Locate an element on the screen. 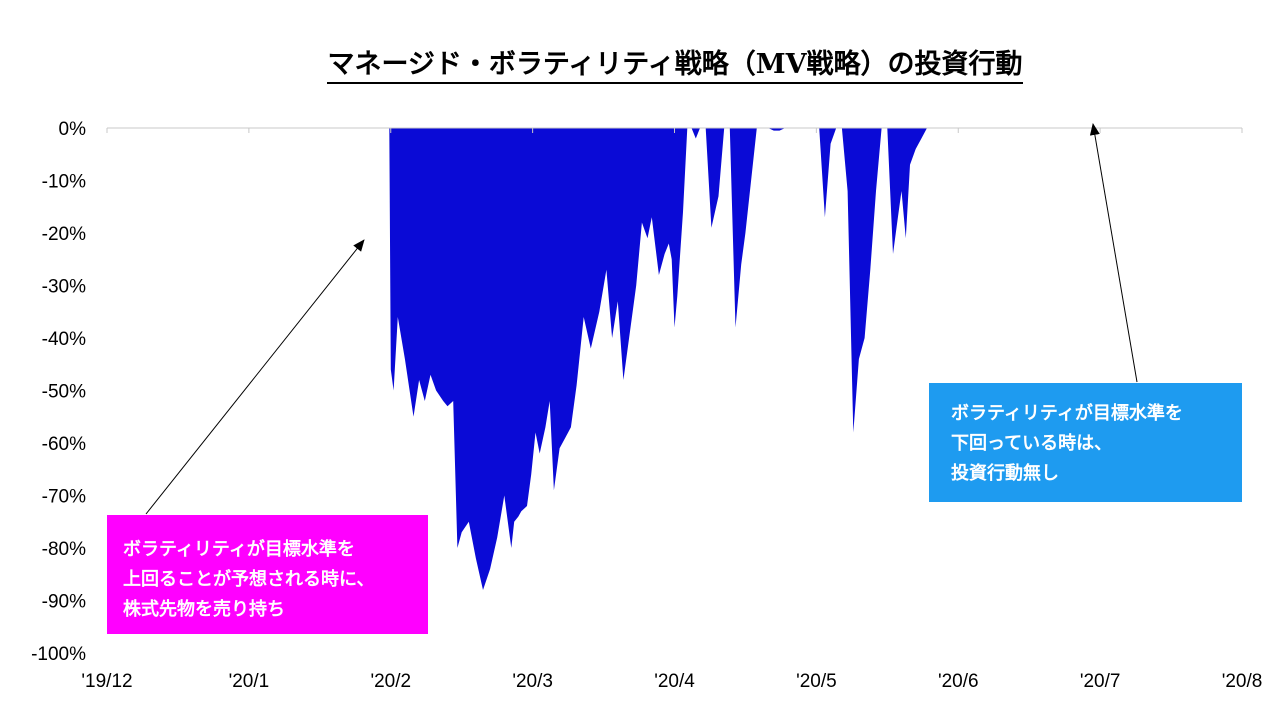 The width and height of the screenshot is (1280, 720). callout-short-line-3: 株式先物を売り持ち is located at coordinates (204, 609).